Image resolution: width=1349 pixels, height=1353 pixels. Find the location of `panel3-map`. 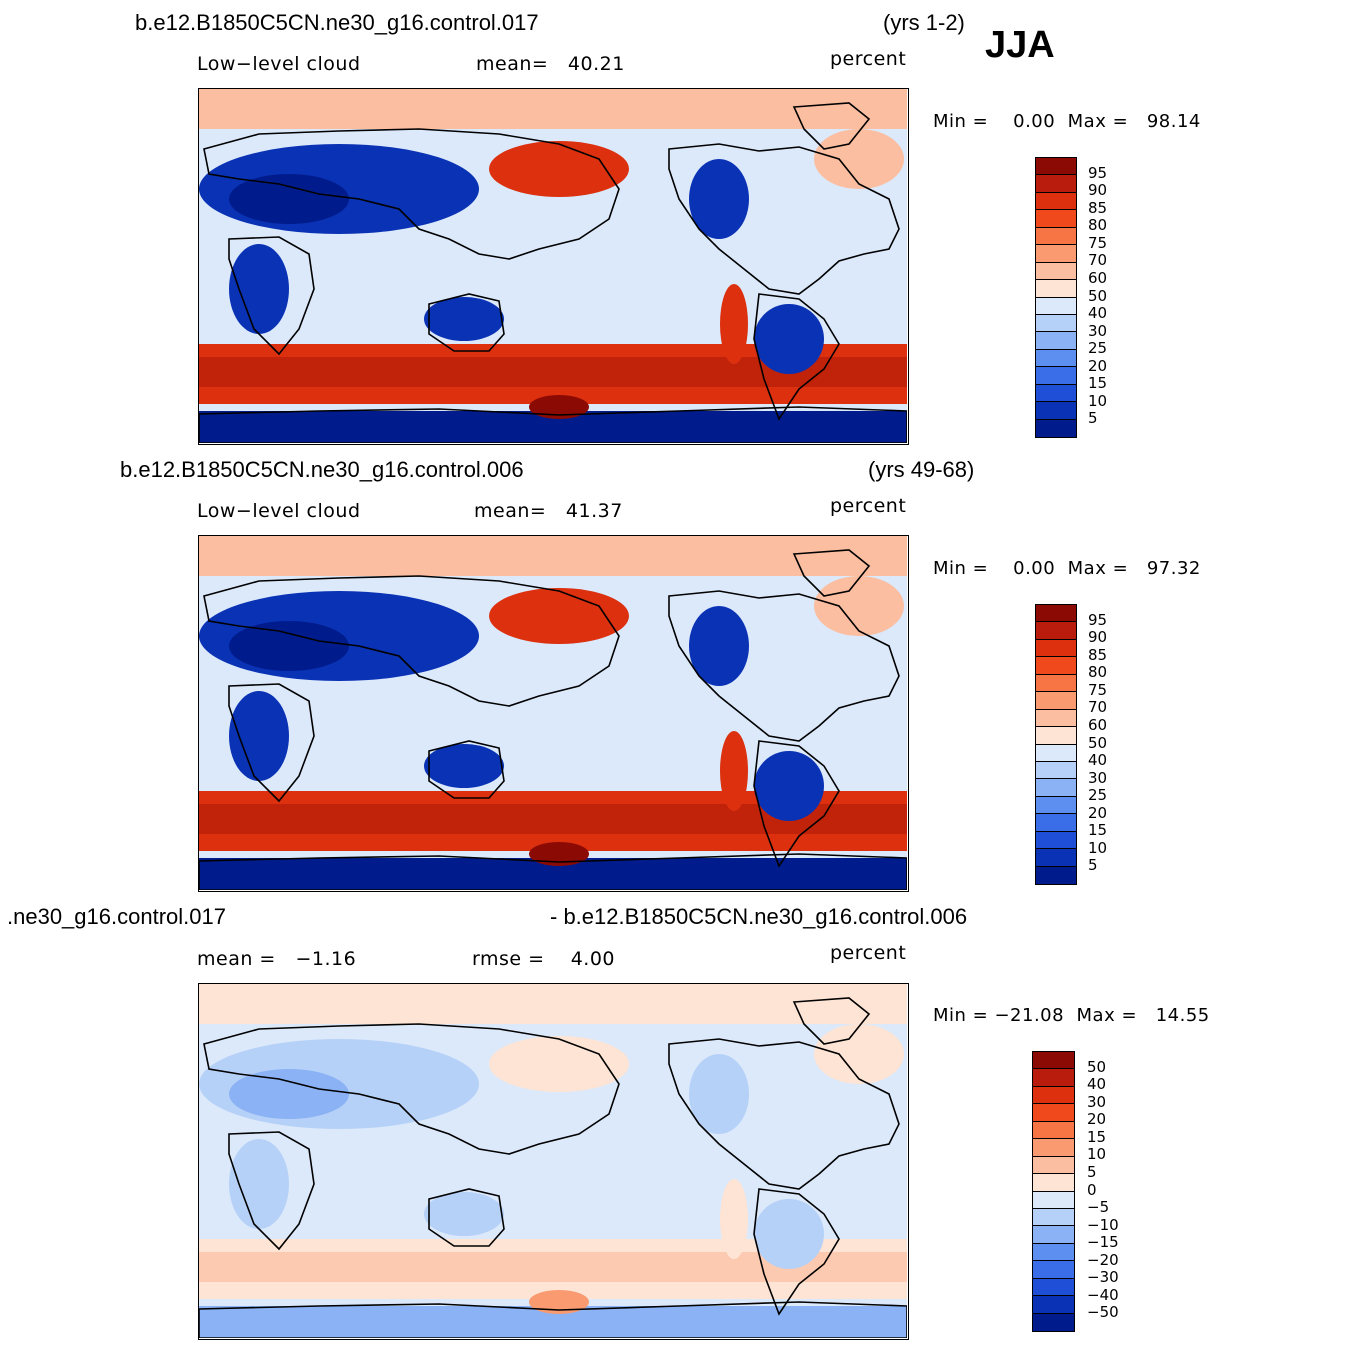

panel3-map is located at coordinates (553, 1161).